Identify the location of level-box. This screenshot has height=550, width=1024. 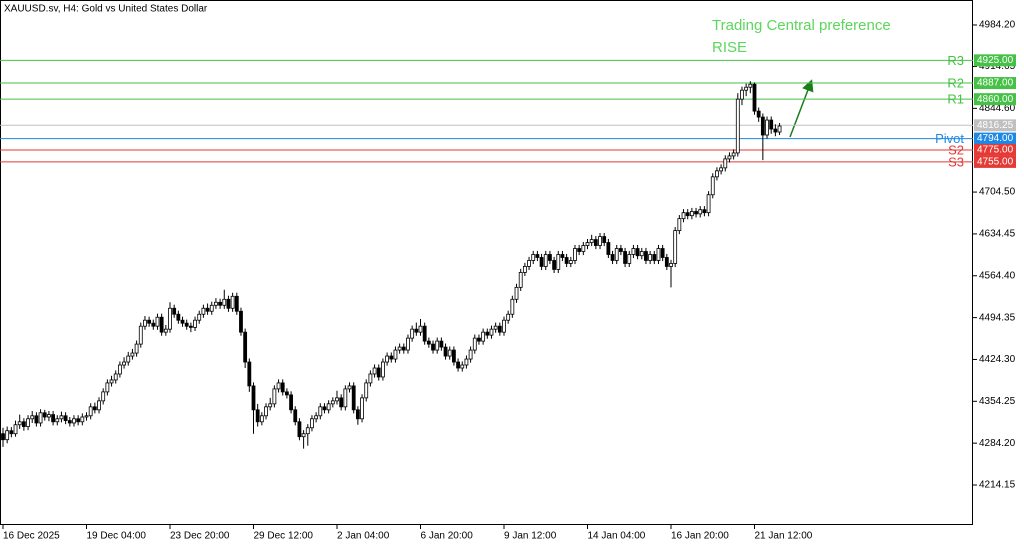
(995, 83).